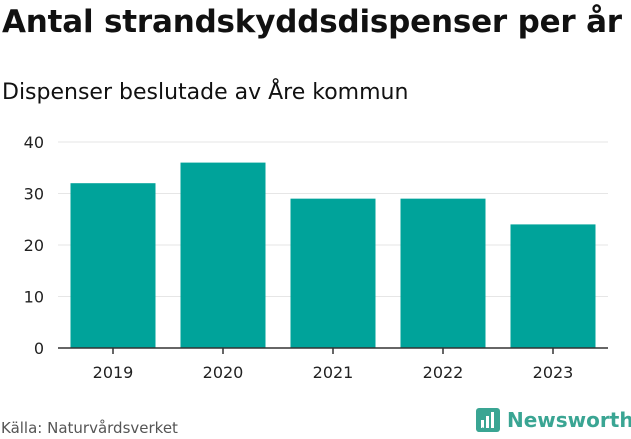 This screenshot has width=631, height=439. I want to click on bar-chart-logo-icon, so click(488, 420).